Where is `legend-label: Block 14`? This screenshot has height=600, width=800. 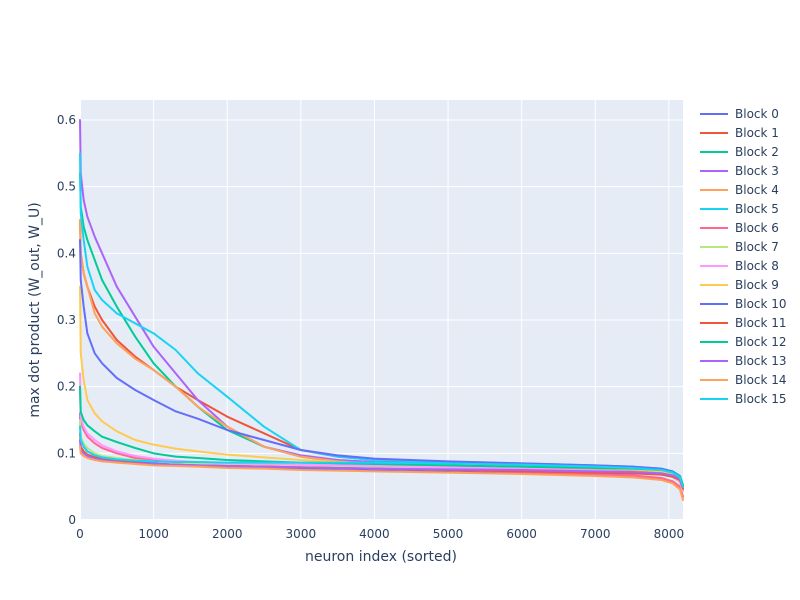
legend-label: Block 14 is located at coordinates (761, 380).